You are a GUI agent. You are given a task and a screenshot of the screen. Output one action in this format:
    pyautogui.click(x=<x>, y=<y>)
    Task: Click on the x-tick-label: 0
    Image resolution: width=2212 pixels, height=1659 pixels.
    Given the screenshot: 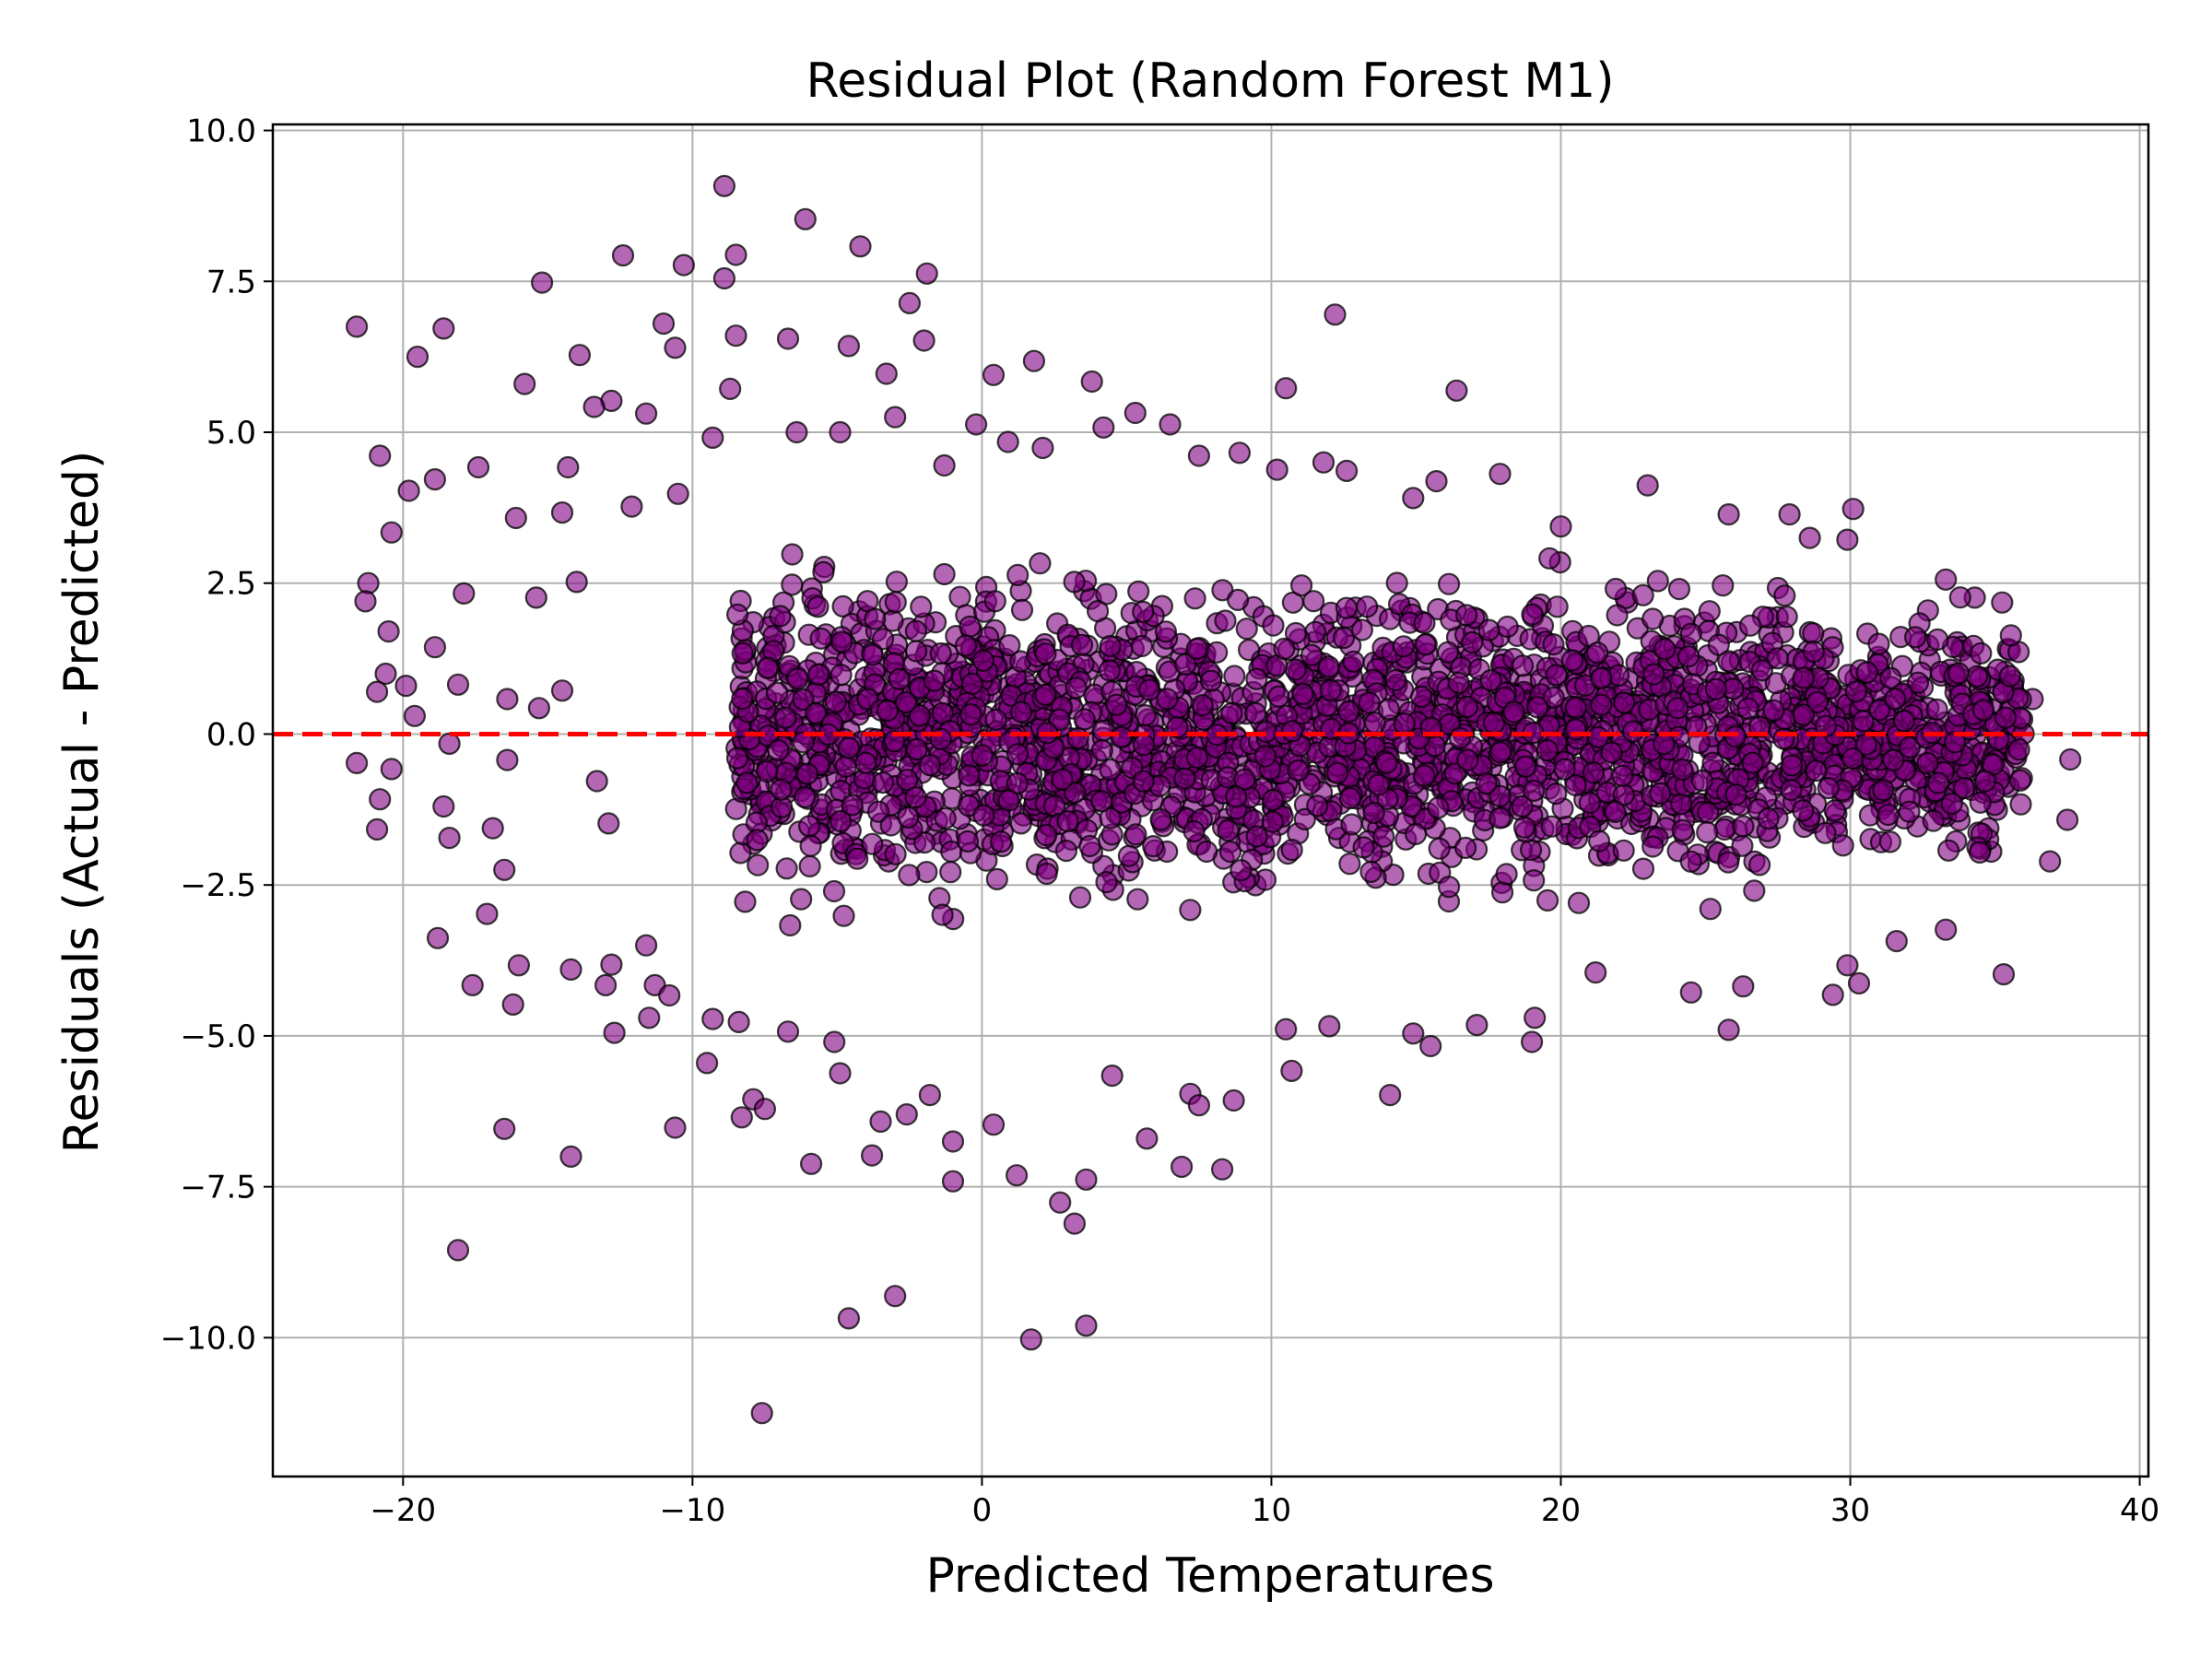 What is the action you would take?
    pyautogui.click(x=982, y=1510)
    